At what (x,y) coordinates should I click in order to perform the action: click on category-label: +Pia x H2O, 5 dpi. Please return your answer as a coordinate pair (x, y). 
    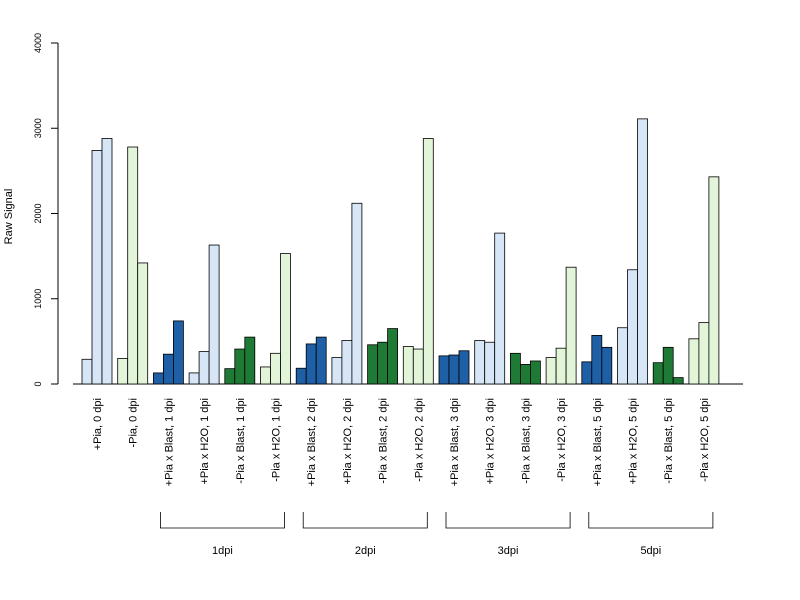
    Looking at the image, I should click on (634, 441).